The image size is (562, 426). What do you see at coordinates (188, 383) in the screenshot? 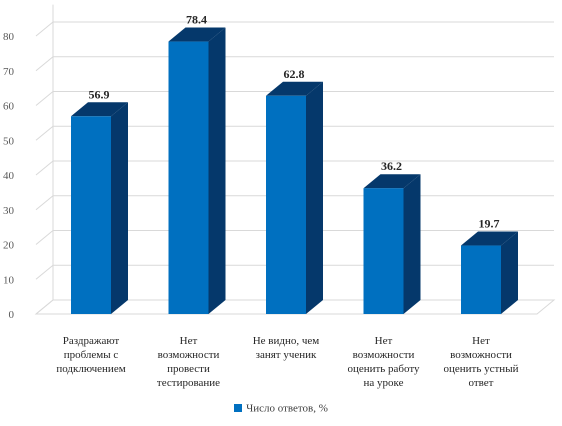
I see `category-label-line: тестирование` at bounding box center [188, 383].